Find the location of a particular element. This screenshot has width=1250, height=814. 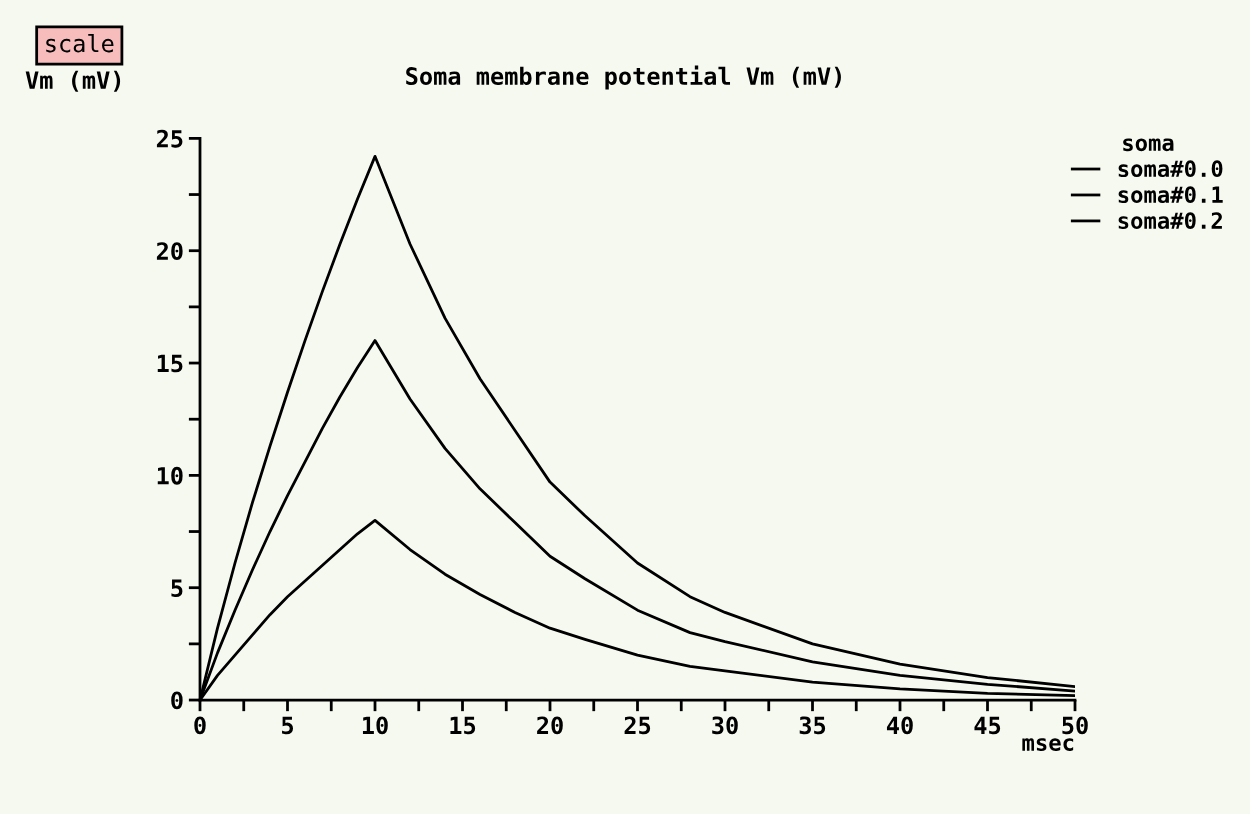

x-tick-label: 10 is located at coordinates (375, 725).